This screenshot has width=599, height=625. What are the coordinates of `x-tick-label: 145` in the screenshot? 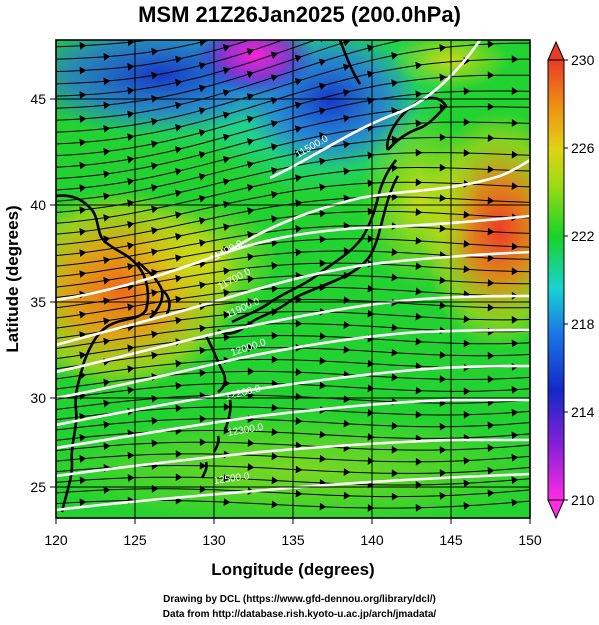 It's located at (451, 540).